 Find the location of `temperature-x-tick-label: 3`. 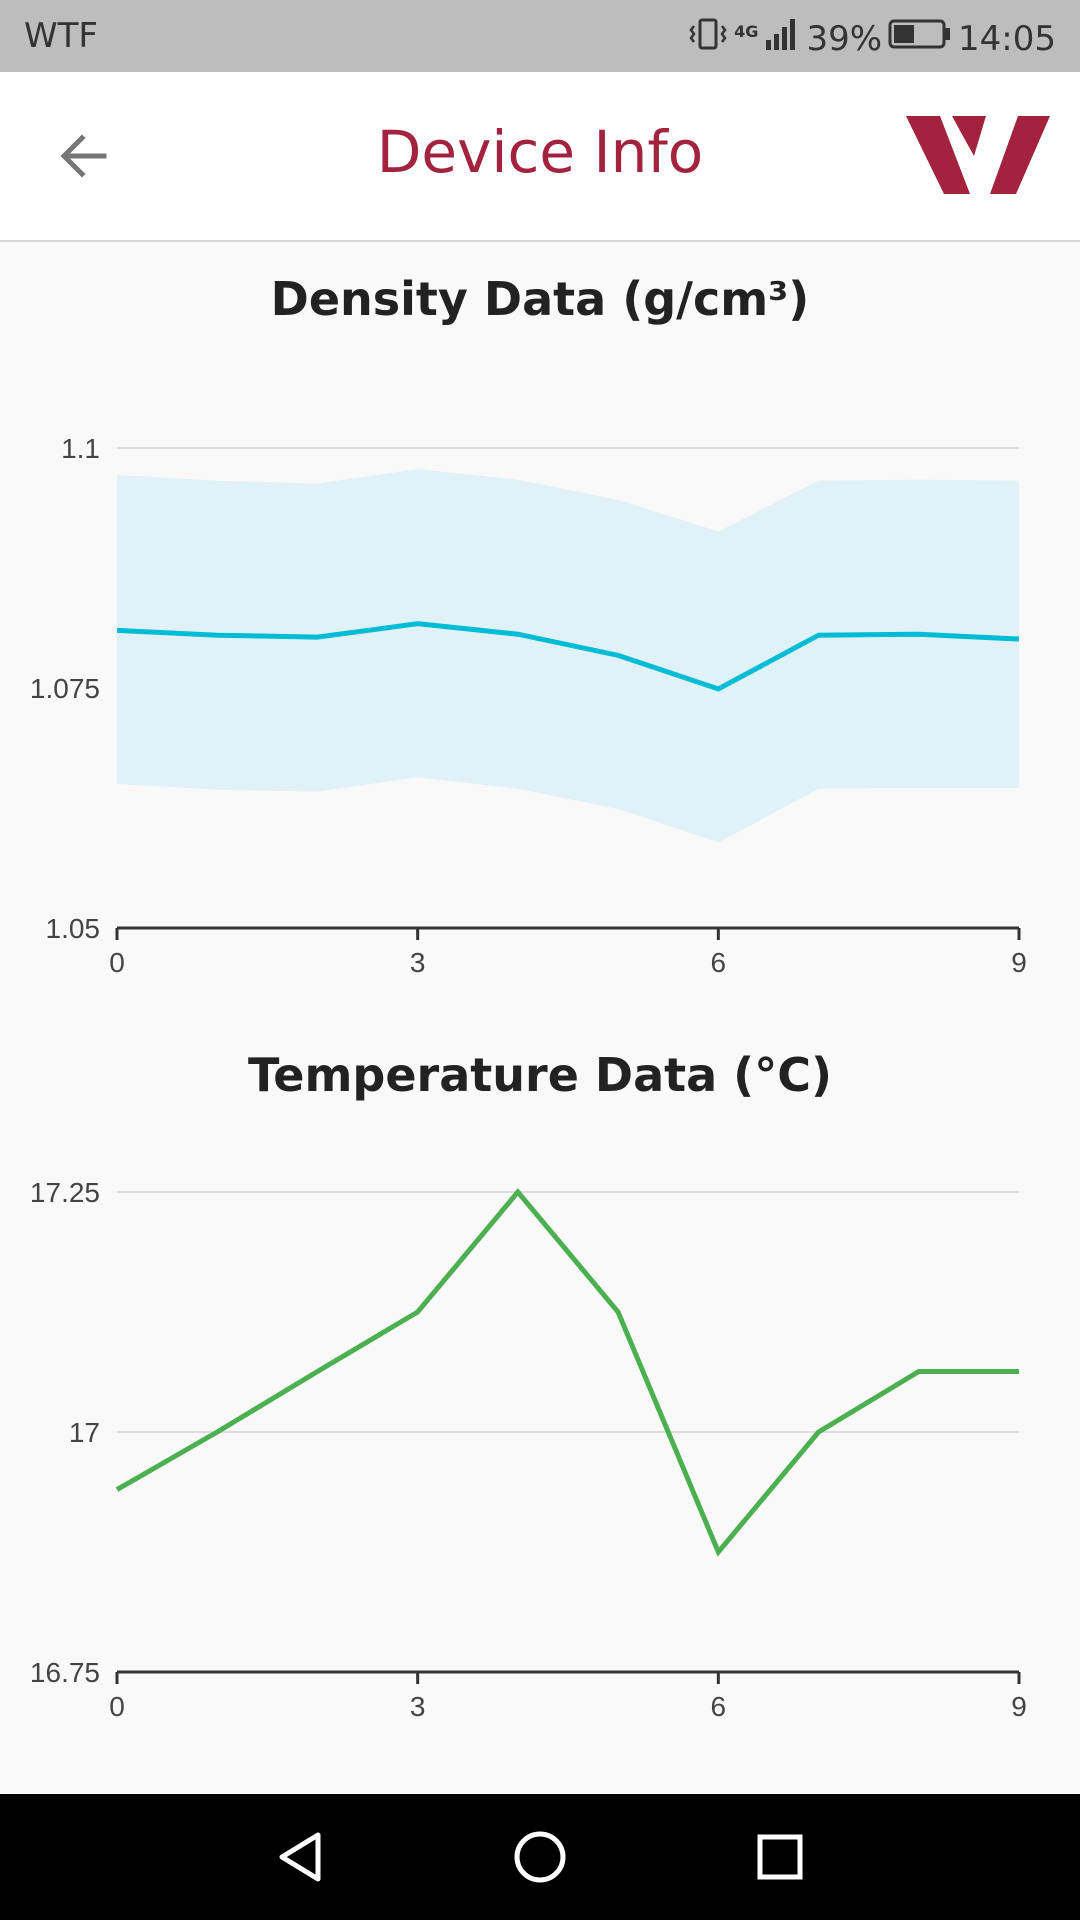

temperature-x-tick-label: 3 is located at coordinates (418, 1706).